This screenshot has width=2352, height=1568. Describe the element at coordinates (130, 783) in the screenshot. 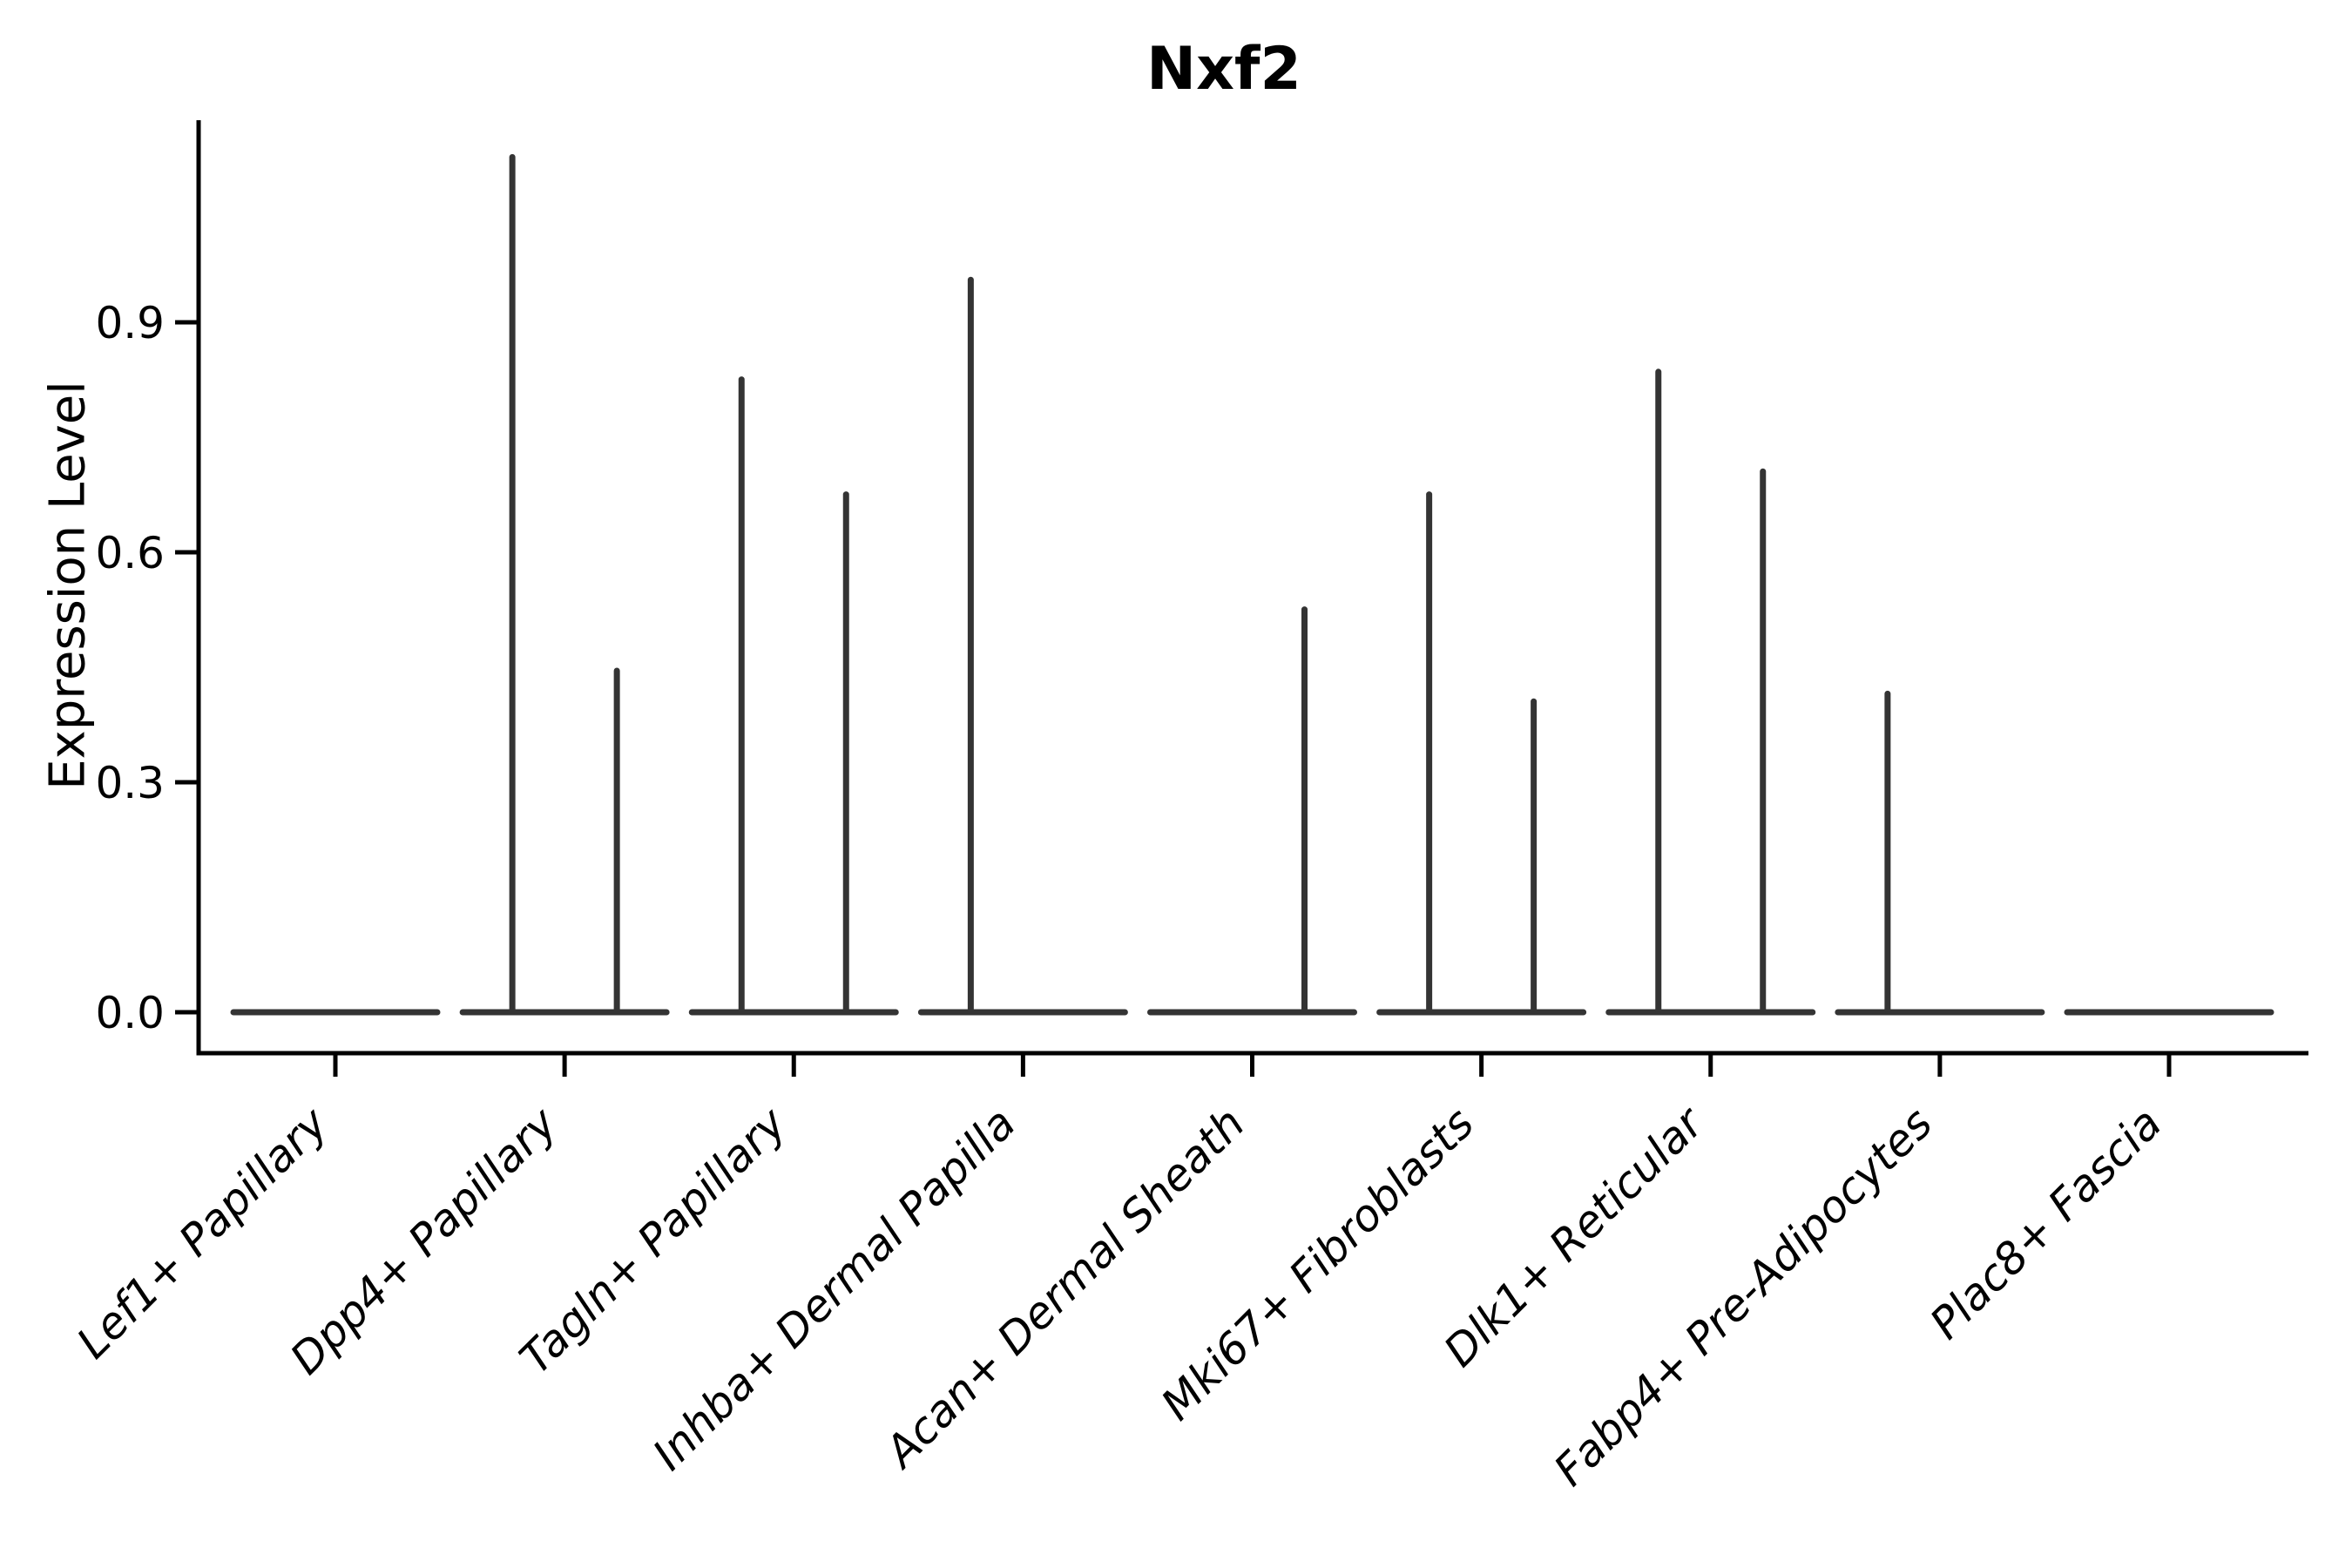

I see `y-tick-label: 0.3` at that location.